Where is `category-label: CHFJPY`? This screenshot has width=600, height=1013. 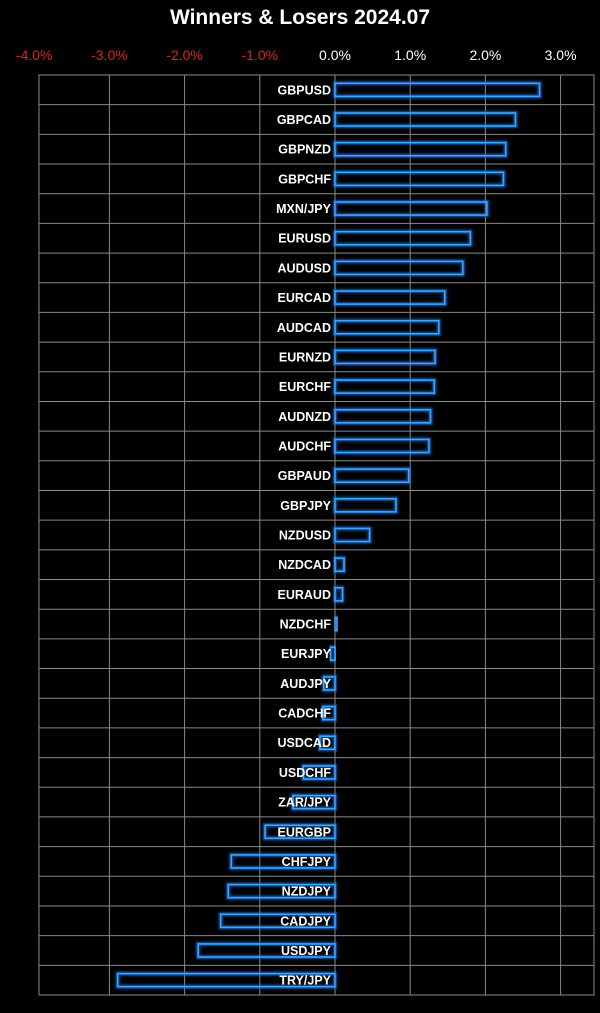 category-label: CHFJPY is located at coordinates (307, 862).